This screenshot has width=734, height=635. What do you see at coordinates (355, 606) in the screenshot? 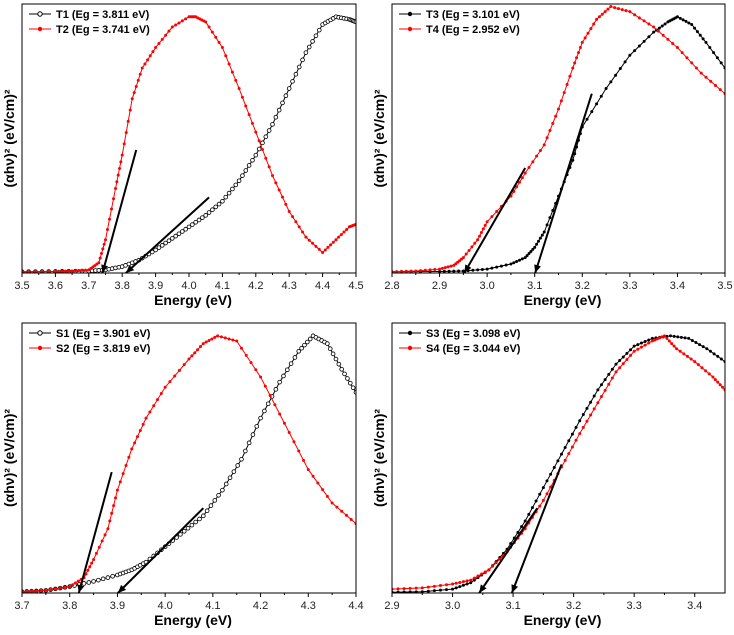
I see `x-tick-label: 4.4` at bounding box center [355, 606].